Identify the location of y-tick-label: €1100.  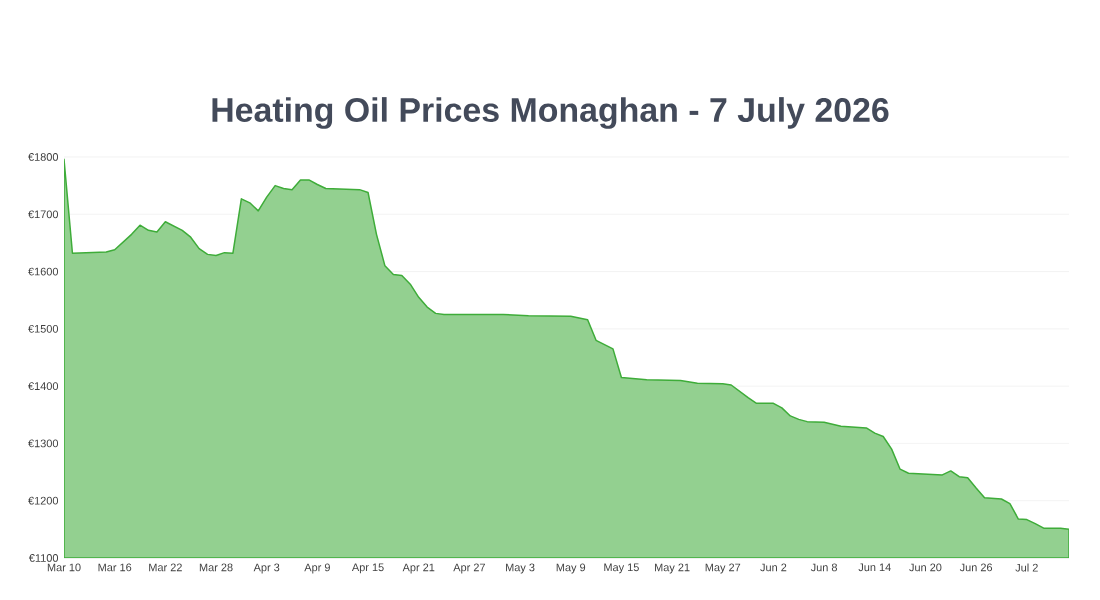
(43, 558).